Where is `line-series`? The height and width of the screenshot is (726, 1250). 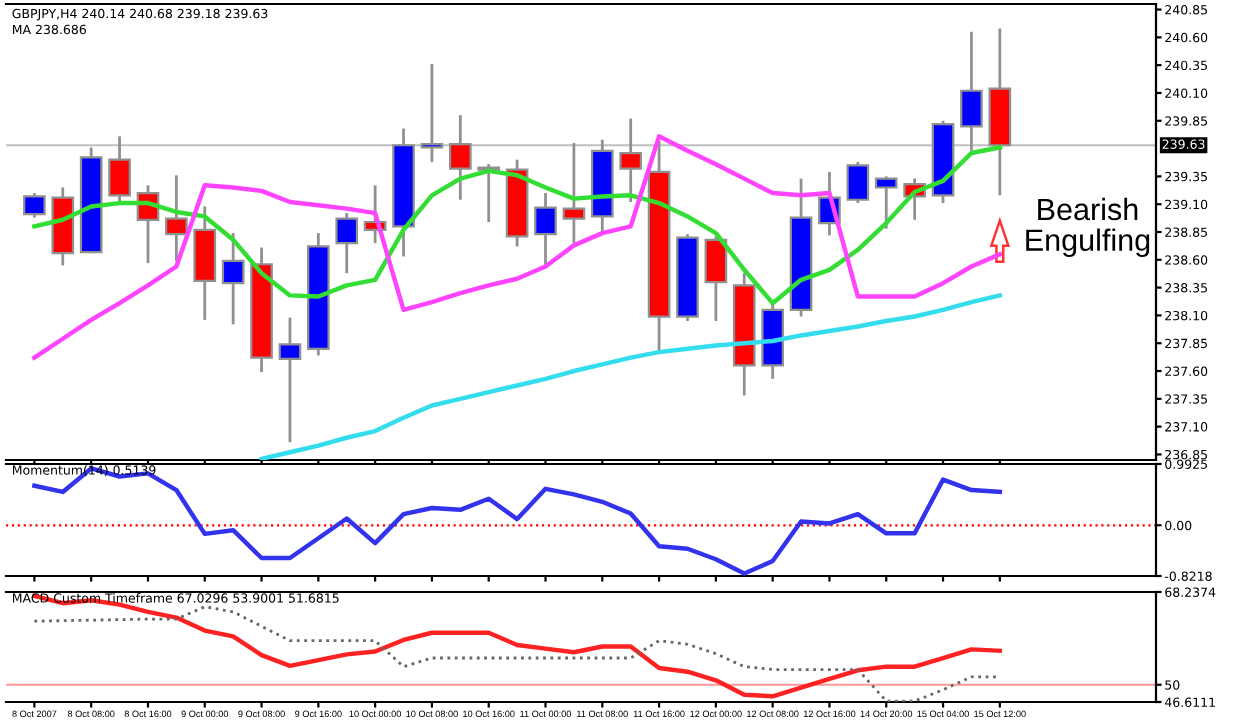
line-series is located at coordinates (631, 376).